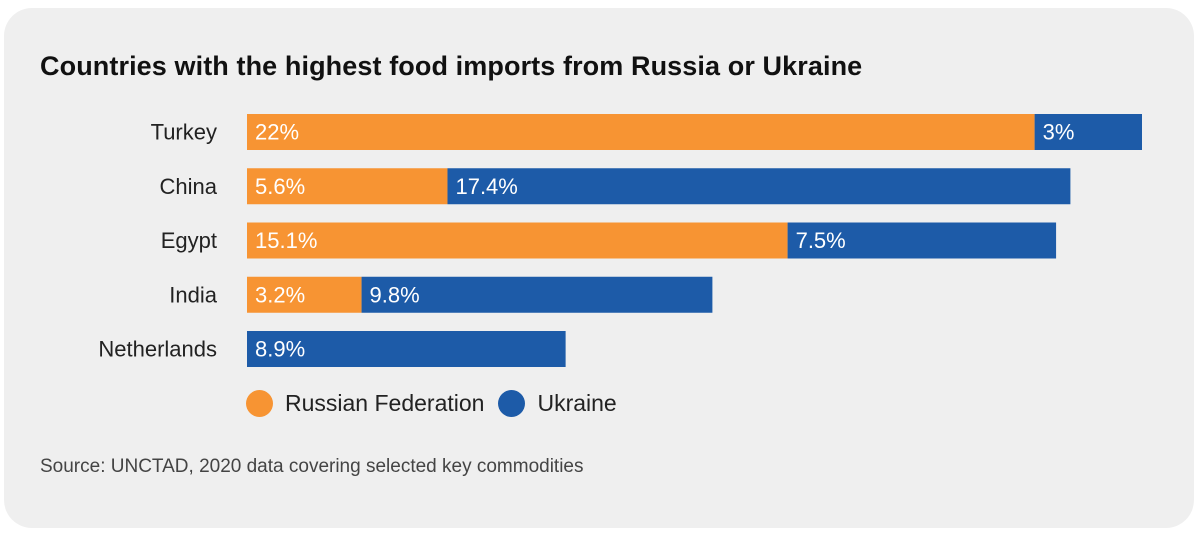  I want to click on category-label-india: India, so click(193, 294).